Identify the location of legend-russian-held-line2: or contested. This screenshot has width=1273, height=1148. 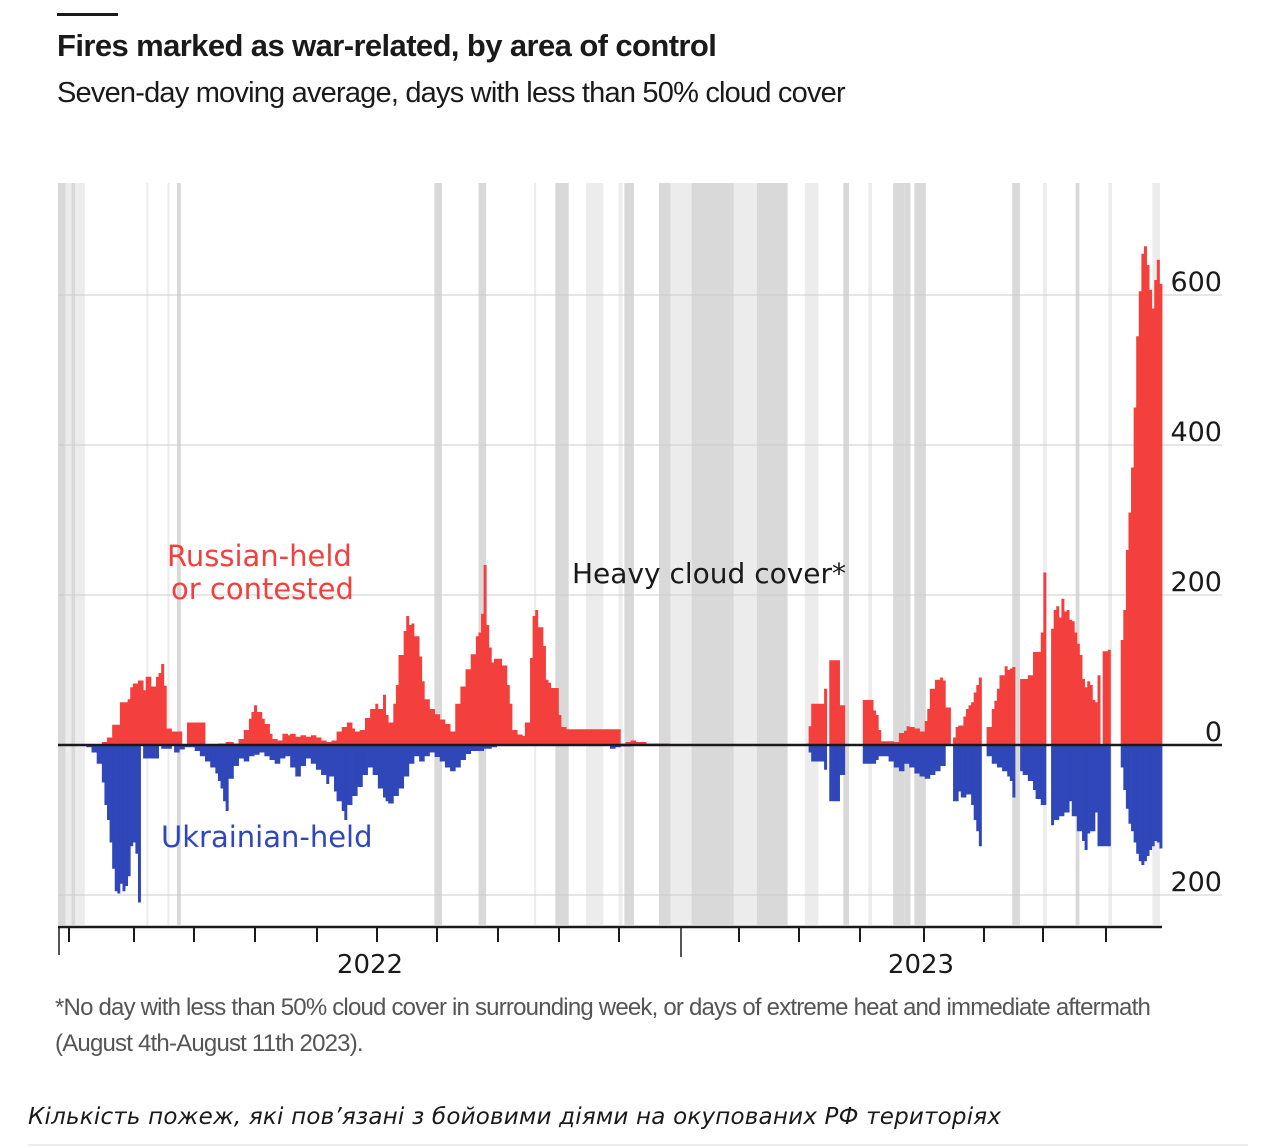
(262, 589).